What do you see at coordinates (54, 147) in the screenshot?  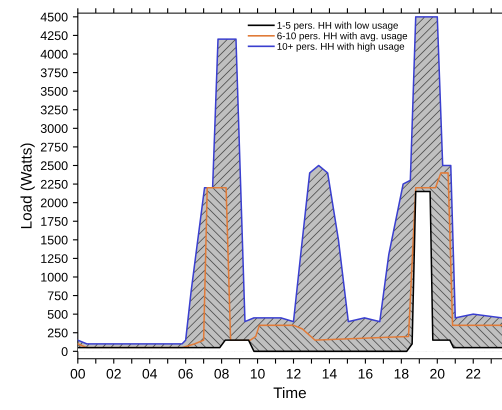 I see `y-tick-label: 2750` at bounding box center [54, 147].